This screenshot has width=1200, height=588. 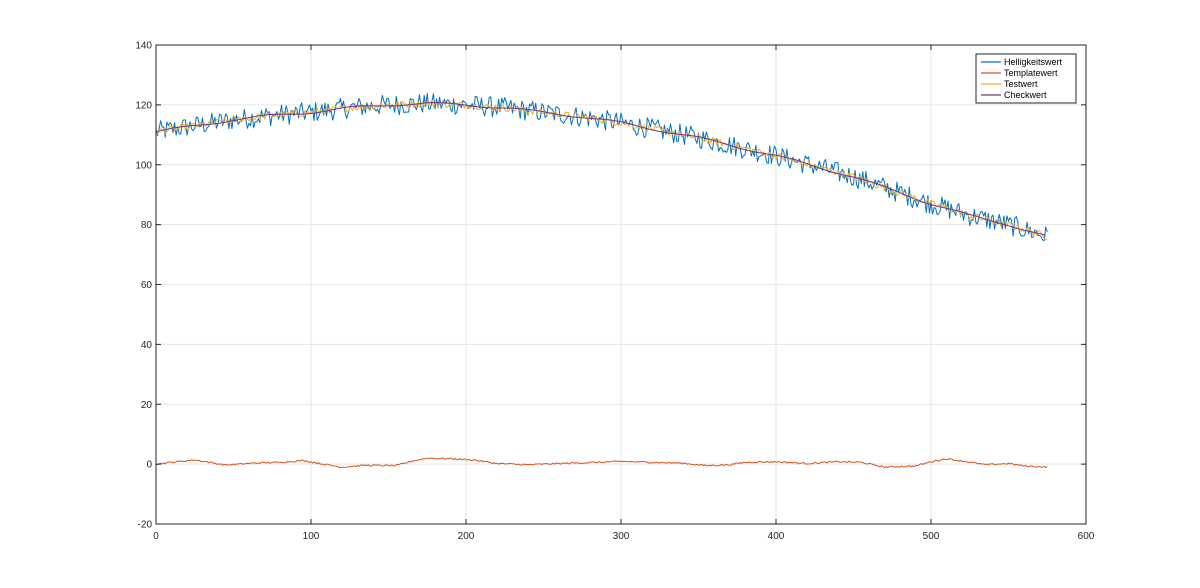 What do you see at coordinates (621, 536) in the screenshot?
I see `x-tick-label: 300` at bounding box center [621, 536].